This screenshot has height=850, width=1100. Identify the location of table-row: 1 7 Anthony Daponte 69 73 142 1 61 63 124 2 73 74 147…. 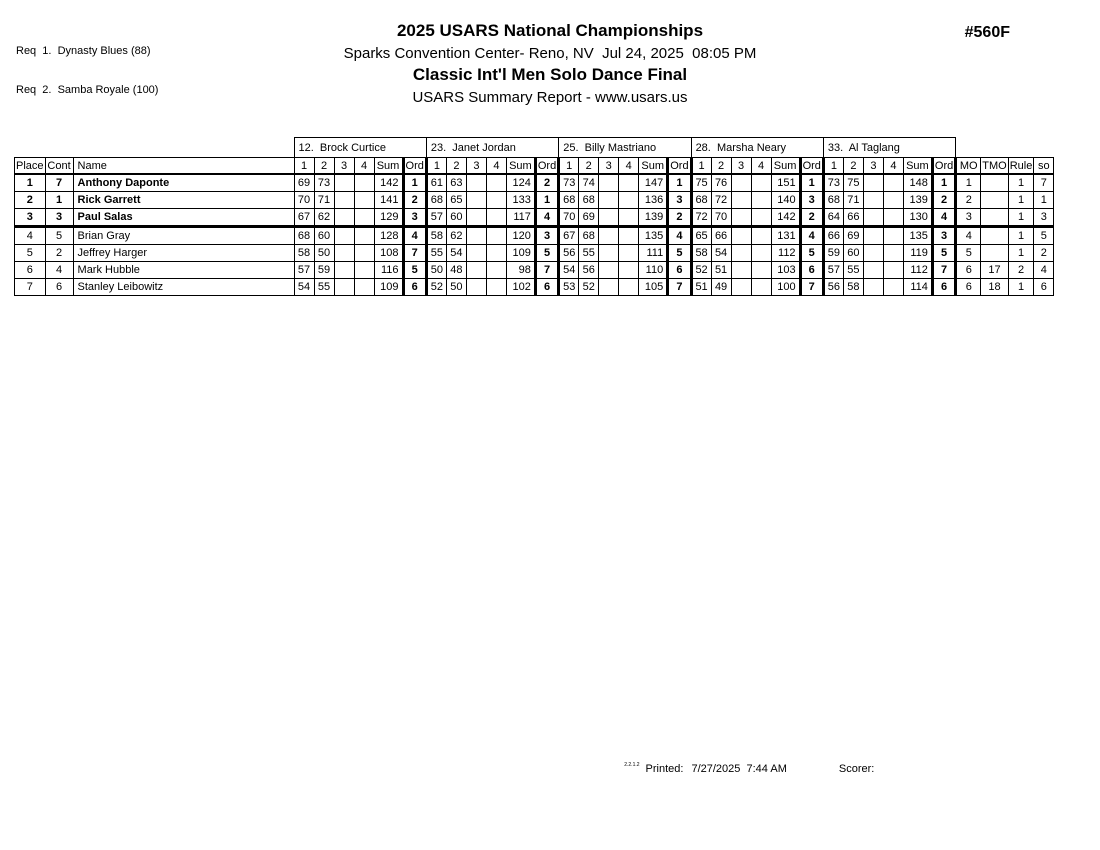
(534, 182).